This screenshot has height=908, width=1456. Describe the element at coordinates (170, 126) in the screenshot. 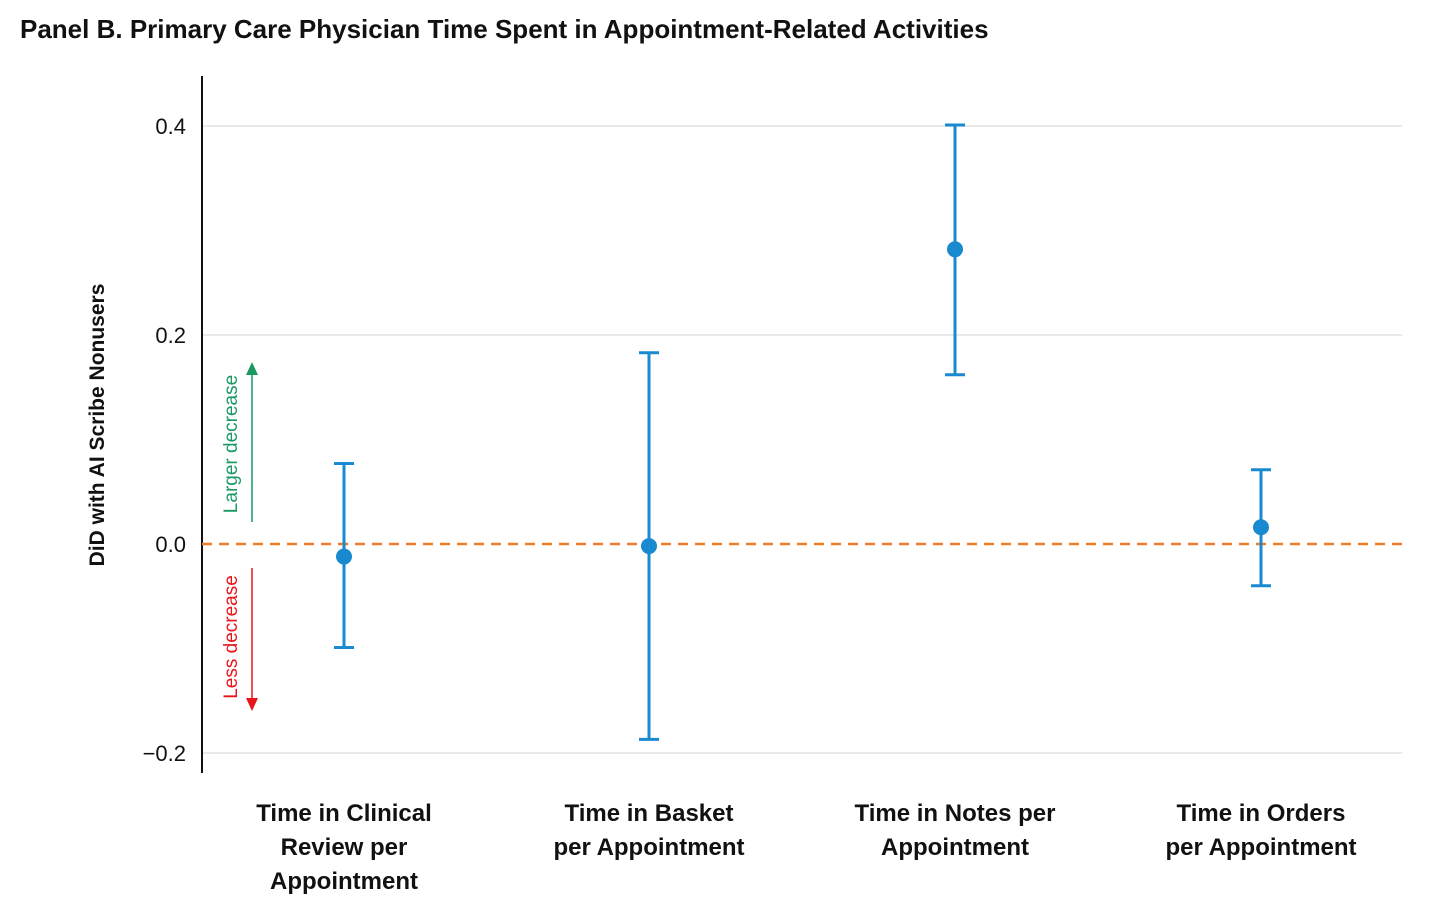

I see `y-tick-label: 0.4` at that location.